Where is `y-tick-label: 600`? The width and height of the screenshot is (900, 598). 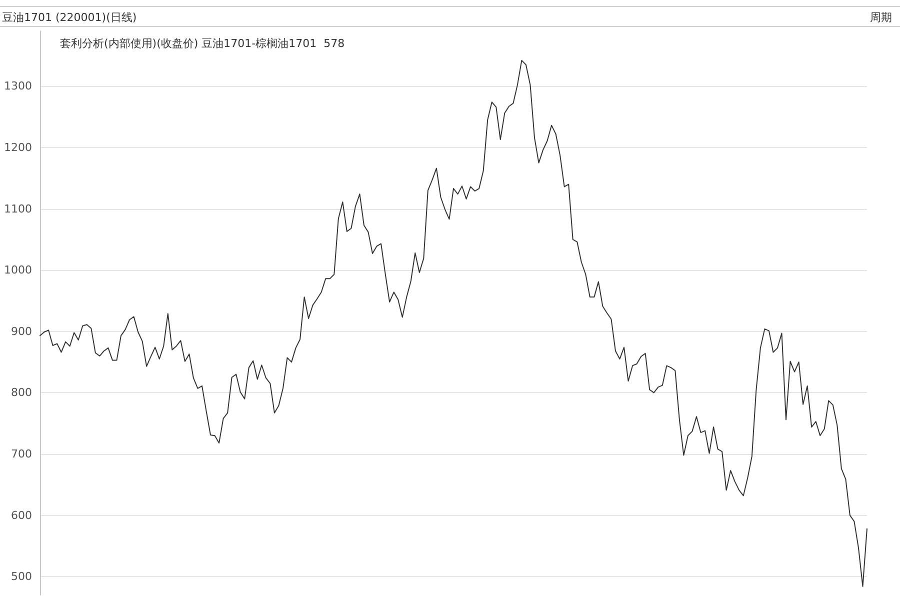 y-tick-label: 600 is located at coordinates (21, 515).